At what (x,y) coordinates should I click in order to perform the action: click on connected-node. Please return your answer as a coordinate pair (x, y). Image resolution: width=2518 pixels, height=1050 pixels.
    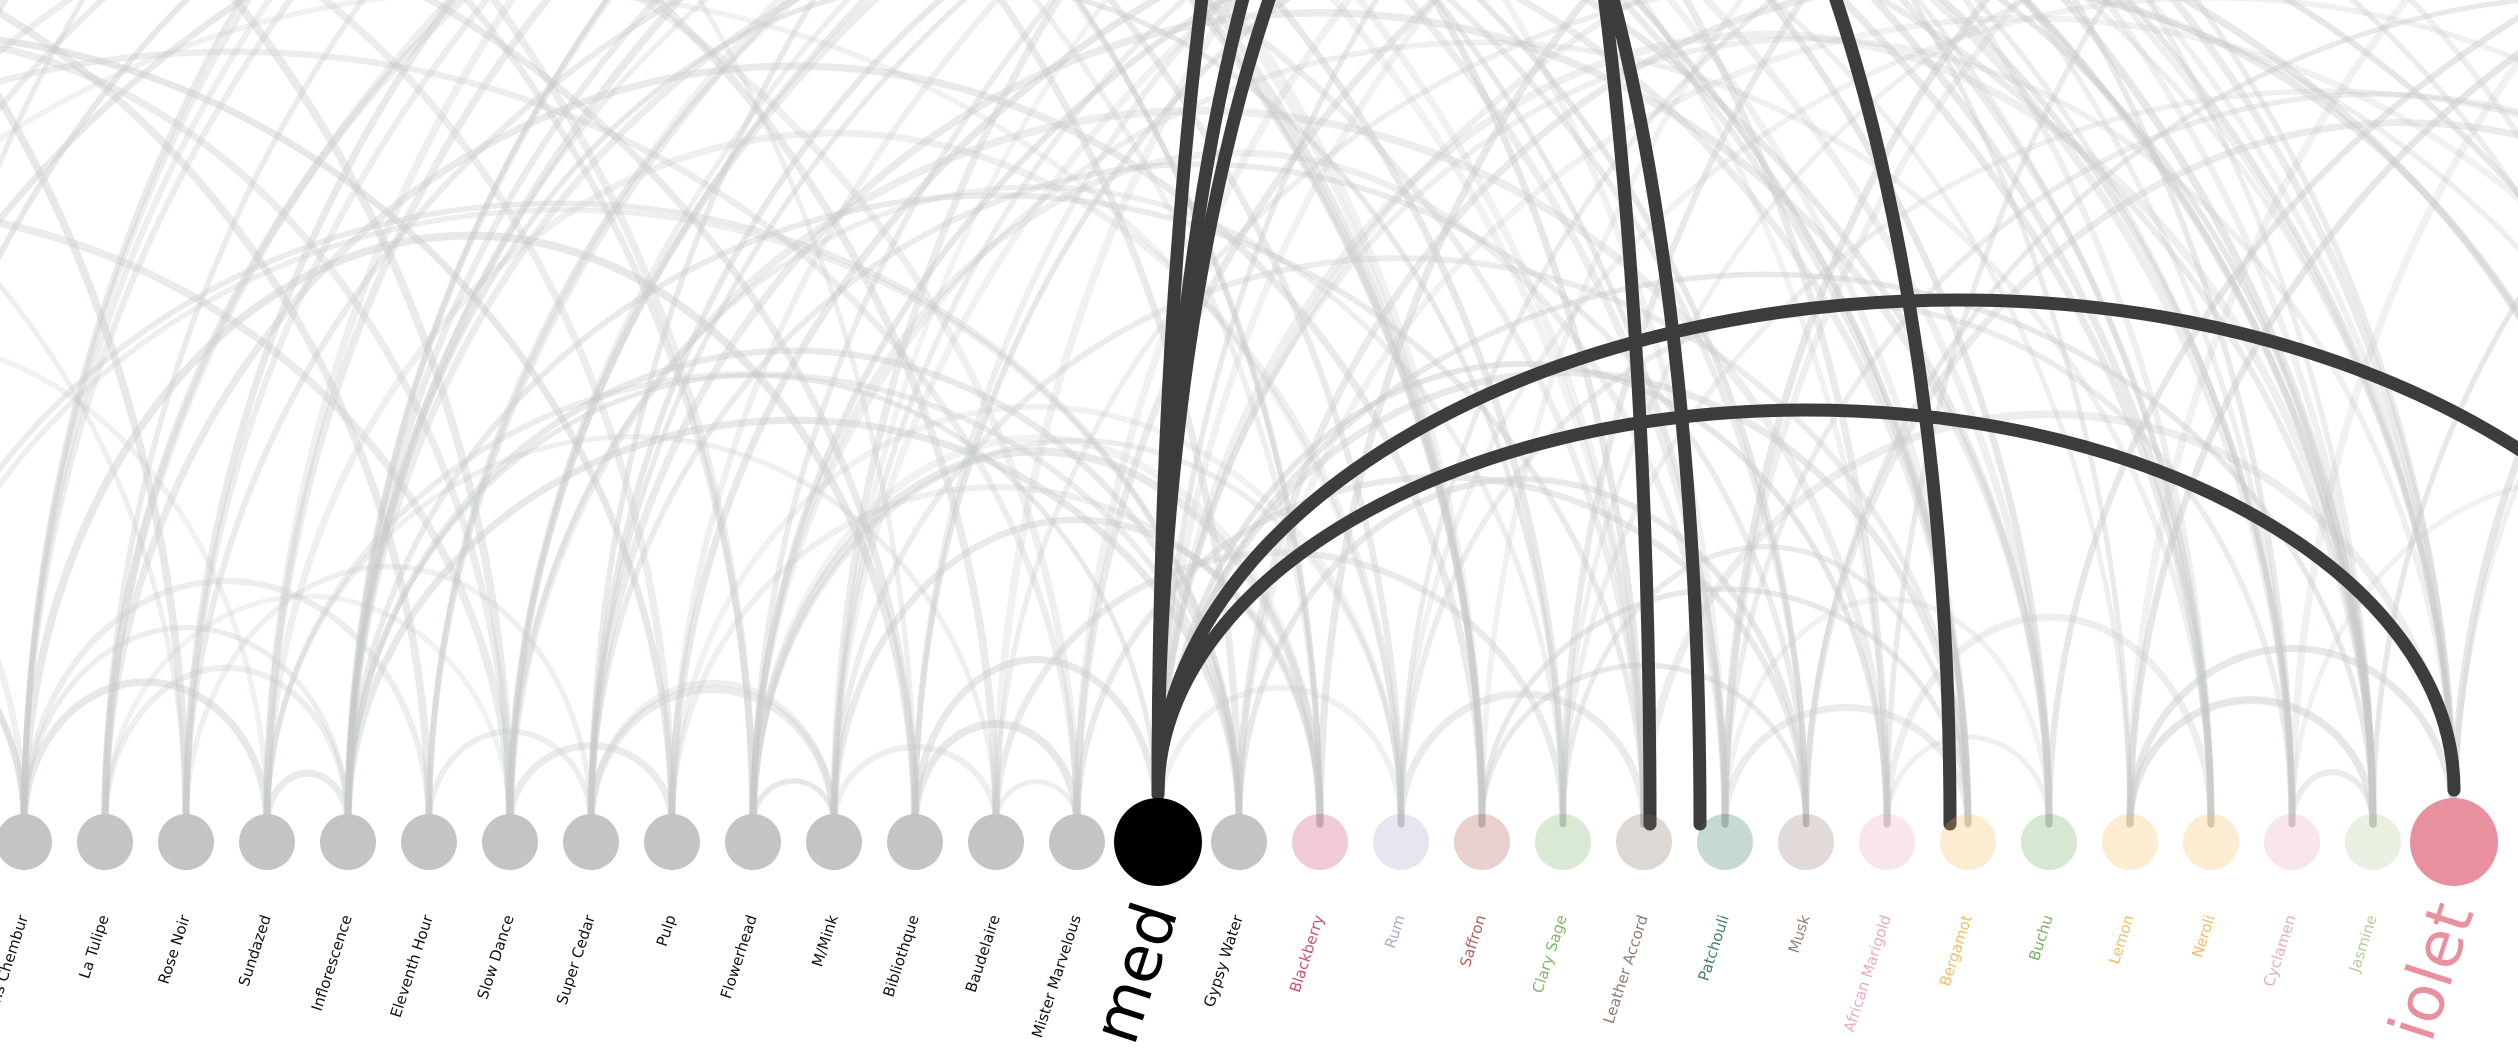
    Looking at the image, I should click on (2454, 842).